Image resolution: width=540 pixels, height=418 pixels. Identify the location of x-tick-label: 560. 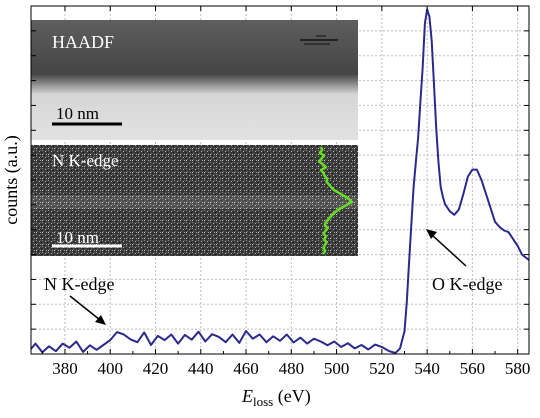
(473, 368).